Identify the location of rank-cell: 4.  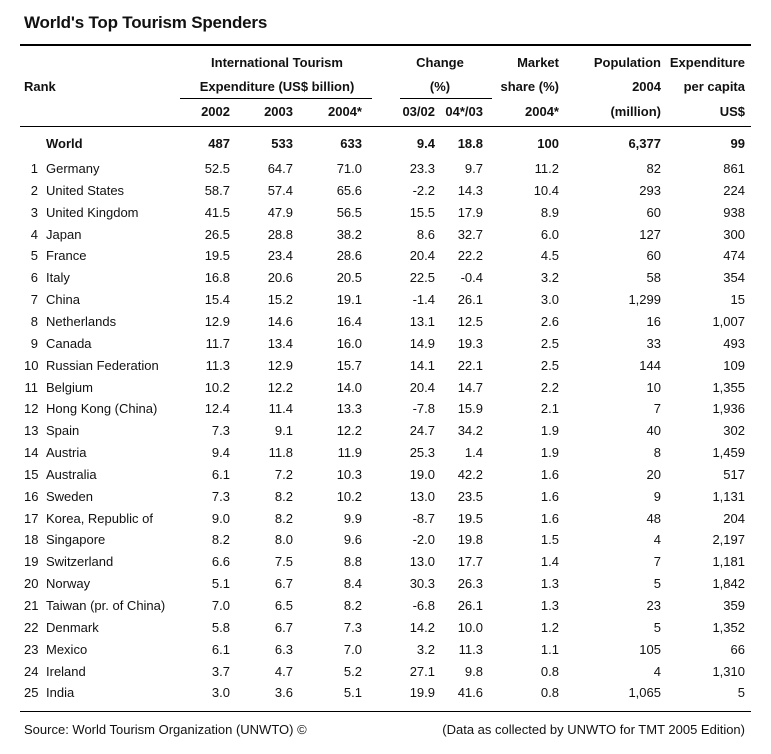
(34, 234).